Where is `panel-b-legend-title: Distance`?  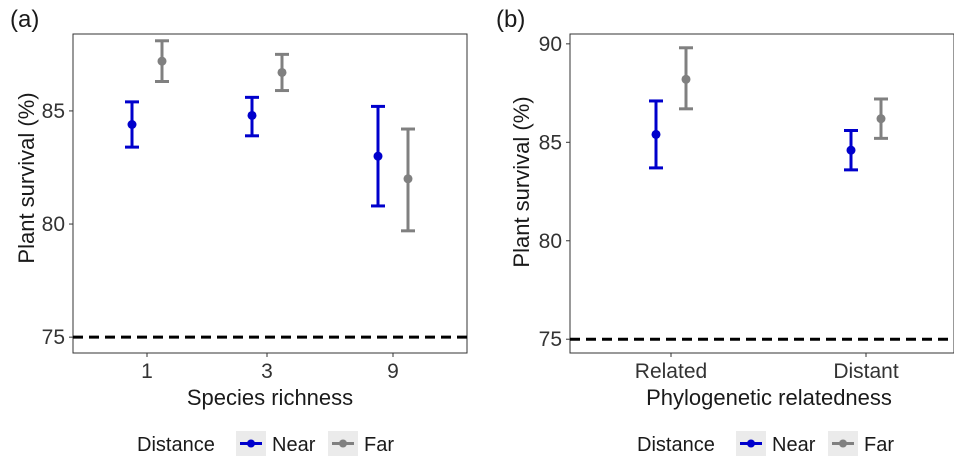
panel-b-legend-title: Distance is located at coordinates (676, 445).